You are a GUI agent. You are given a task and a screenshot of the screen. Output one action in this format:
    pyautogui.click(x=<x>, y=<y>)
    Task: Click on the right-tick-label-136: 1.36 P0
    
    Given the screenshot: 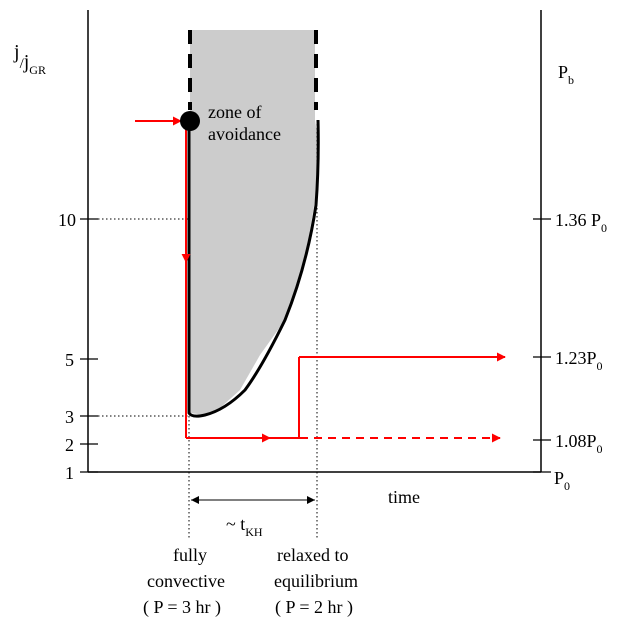 What is the action you would take?
    pyautogui.click(x=581, y=222)
    